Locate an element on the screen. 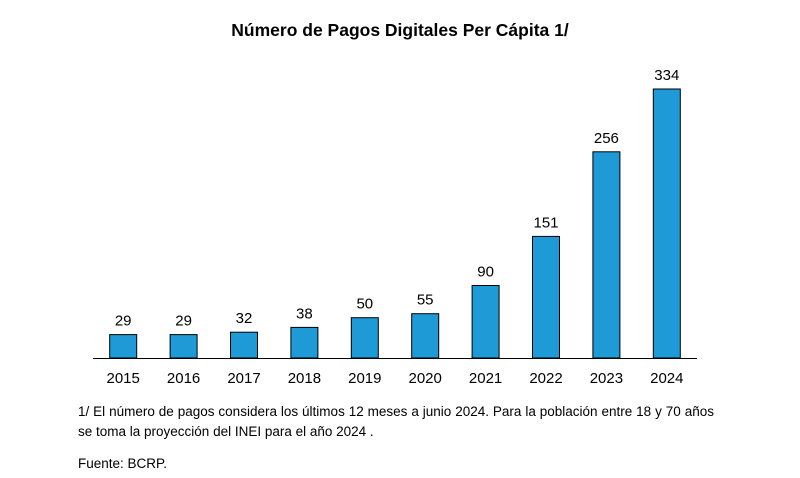 The height and width of the screenshot is (478, 800). bar-2017 is located at coordinates (244, 345).